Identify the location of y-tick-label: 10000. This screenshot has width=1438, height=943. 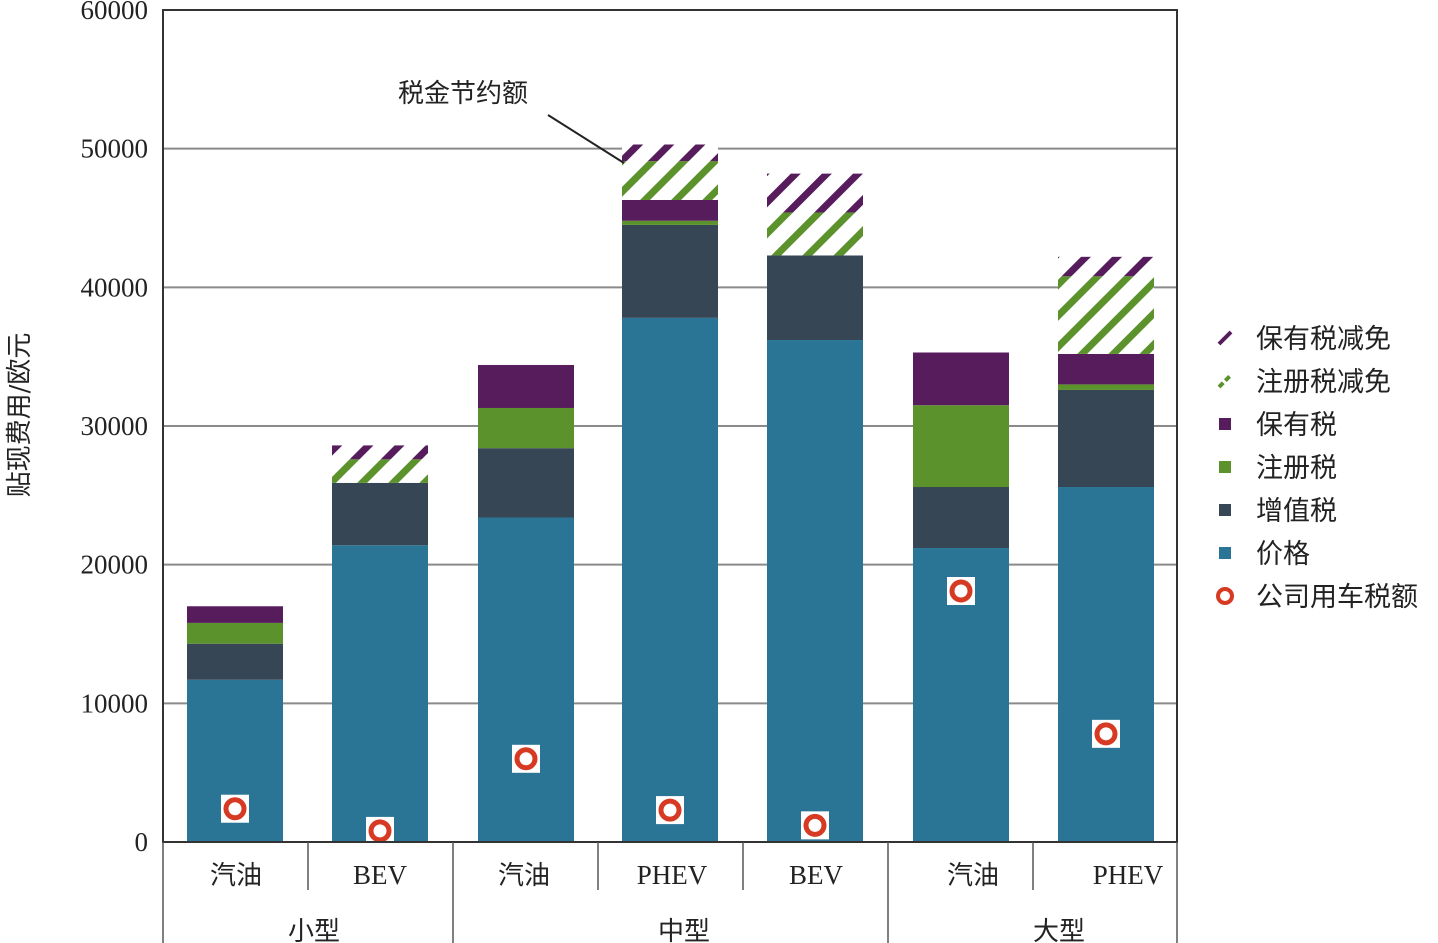
(115, 703).